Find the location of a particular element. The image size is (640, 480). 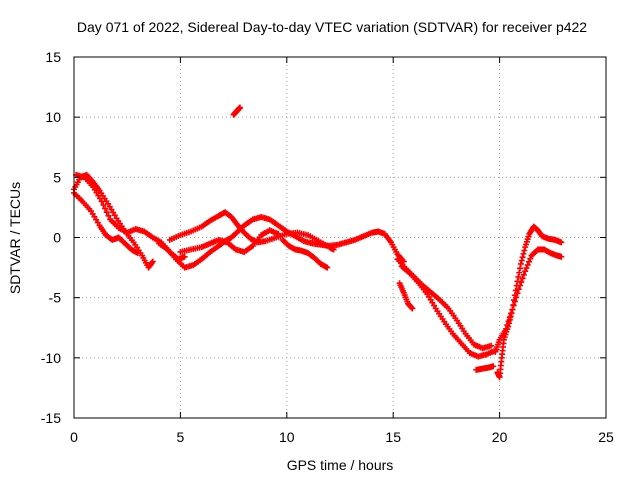

y-tick-label-6: 15 is located at coordinates (53, 57).